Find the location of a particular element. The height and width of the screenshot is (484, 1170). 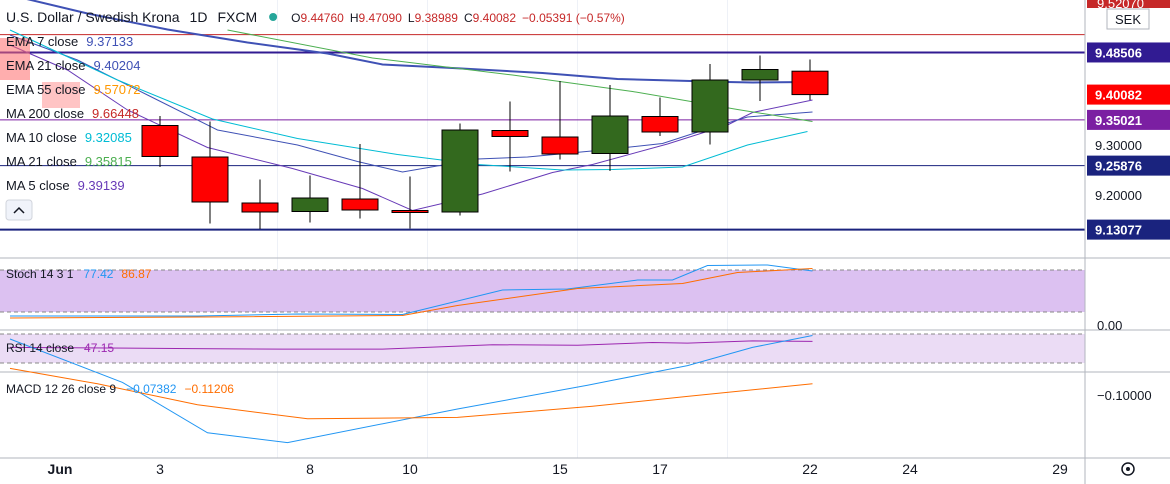

ohlc-value: 9.44760 is located at coordinates (322, 18).